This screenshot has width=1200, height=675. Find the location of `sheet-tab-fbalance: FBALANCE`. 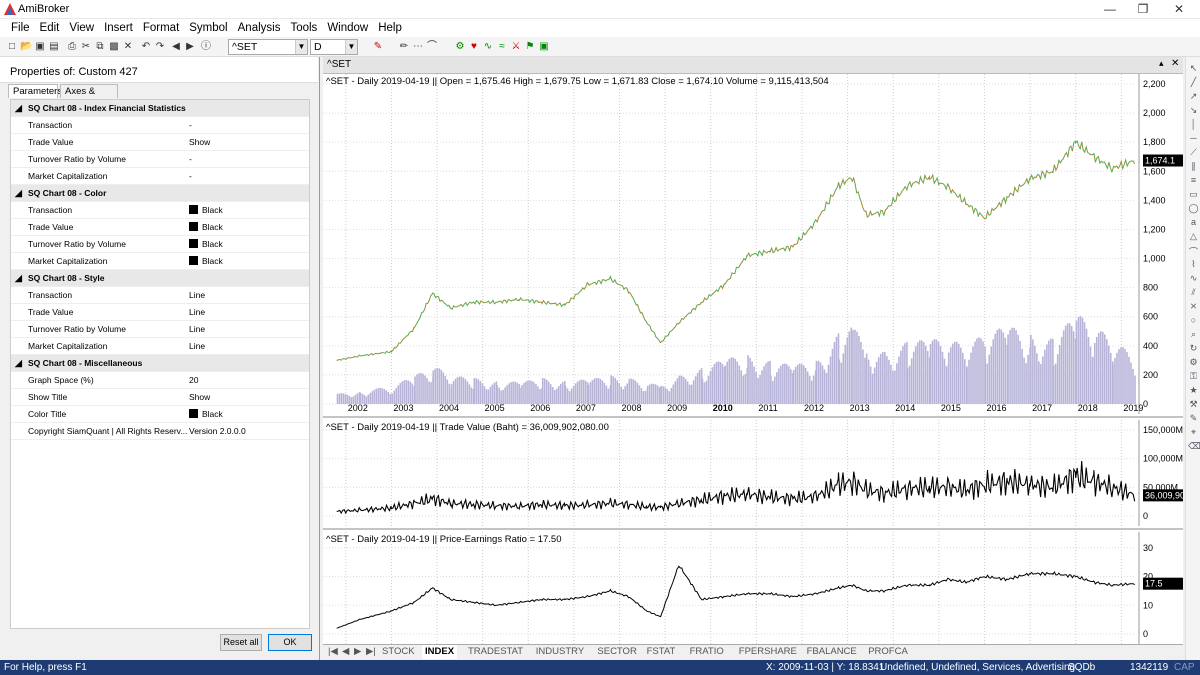

sheet-tab-fbalance: FBALANCE is located at coordinates (831, 651).